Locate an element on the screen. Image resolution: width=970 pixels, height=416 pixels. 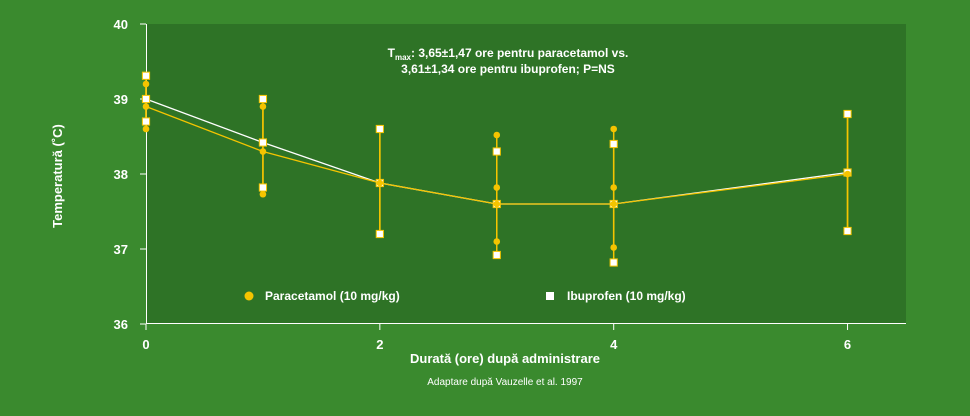
y-tick-label: 37 is located at coordinates (121, 249).